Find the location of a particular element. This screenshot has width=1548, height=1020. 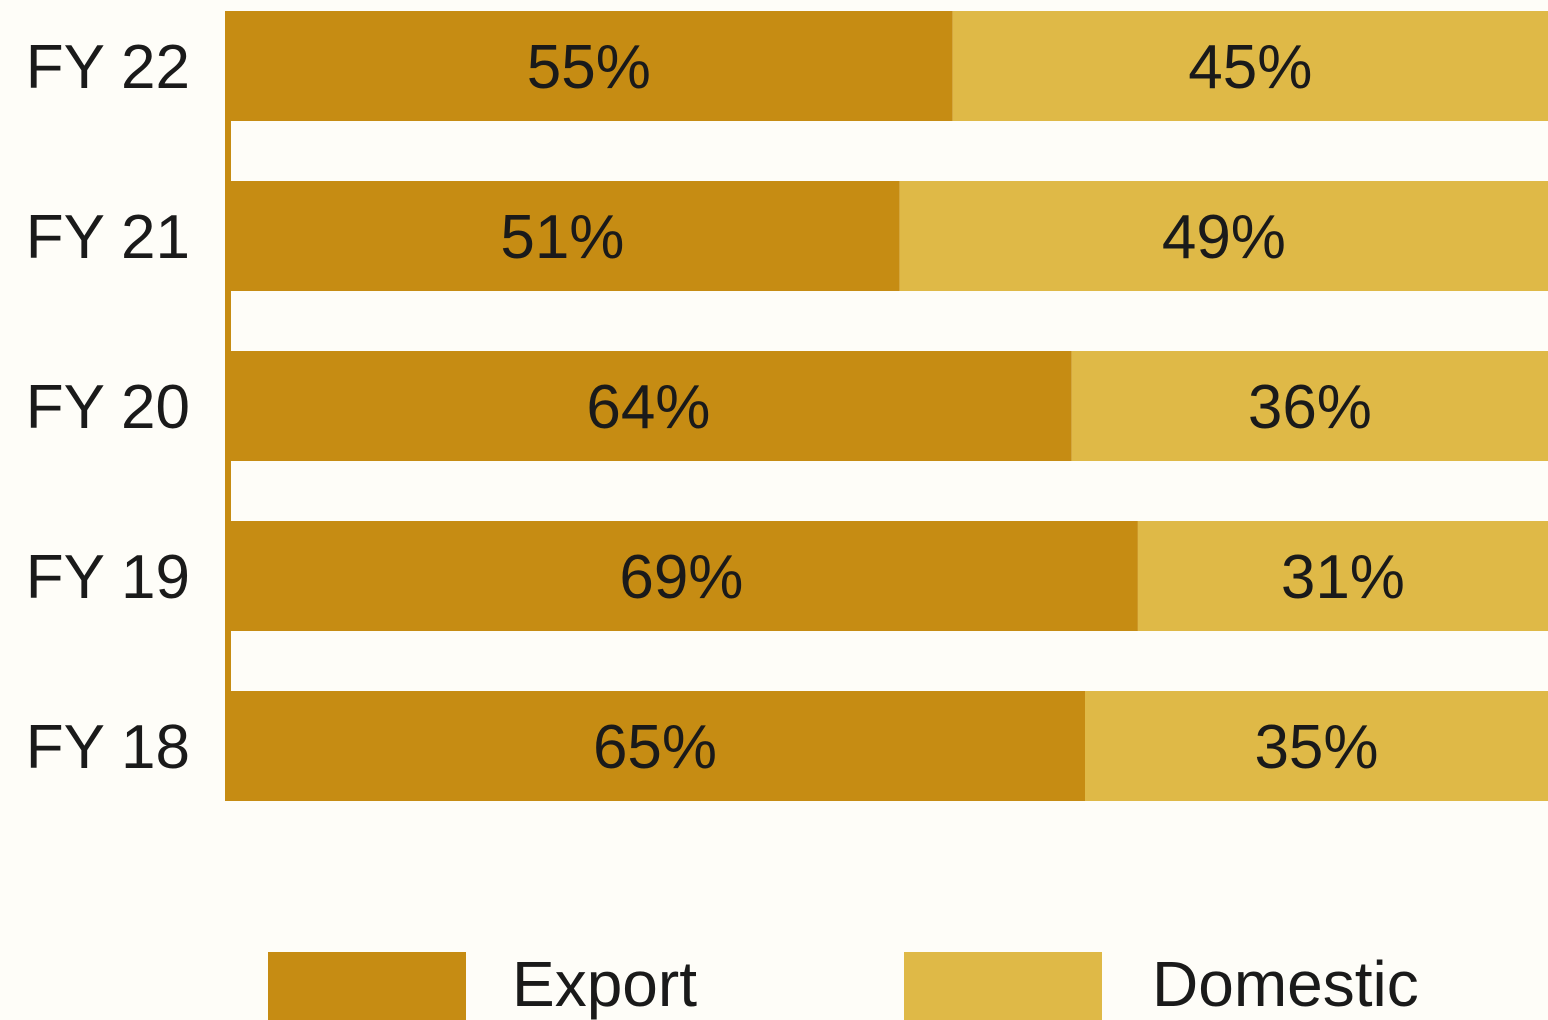

value-label-export-fy-18: 65% is located at coordinates (655, 747).